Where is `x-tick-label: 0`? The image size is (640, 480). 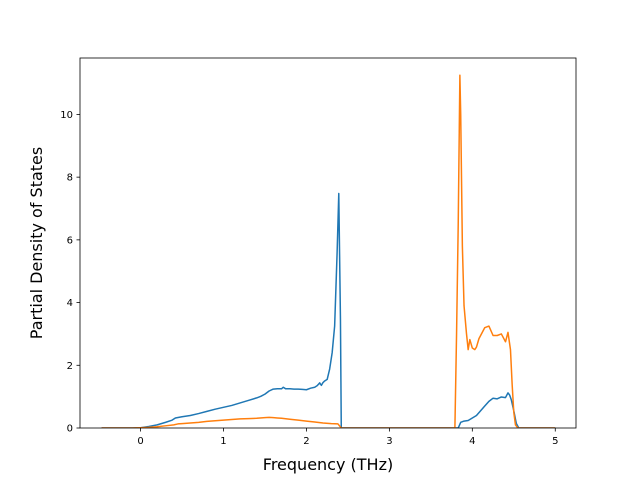
x-tick-label: 0 is located at coordinates (140, 441).